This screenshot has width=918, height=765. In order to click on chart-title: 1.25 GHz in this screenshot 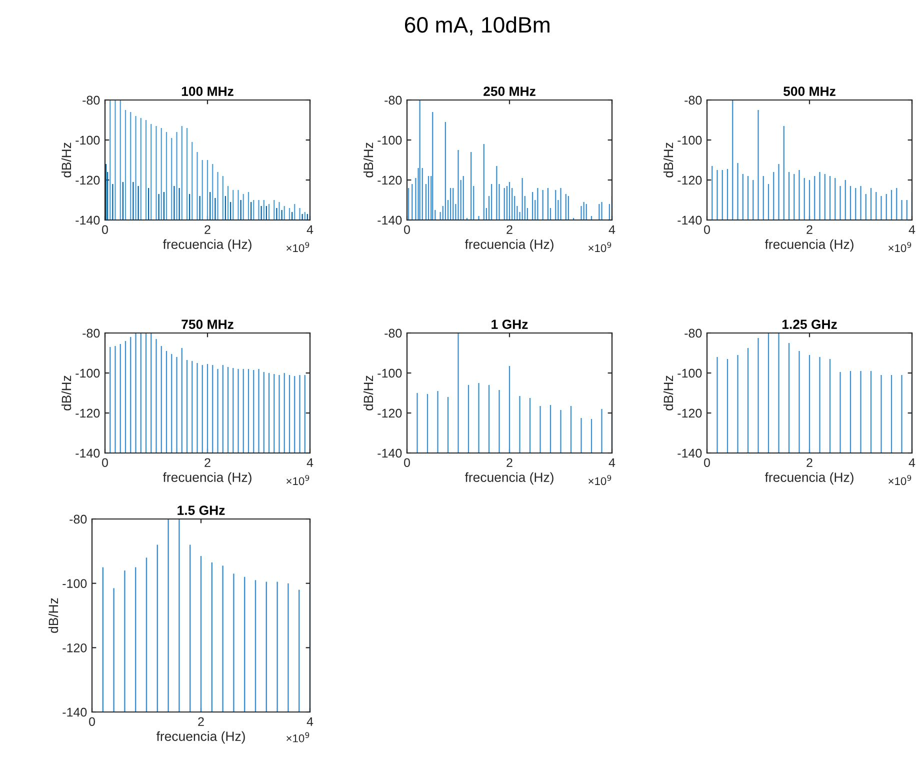, I will do `click(809, 324)`.